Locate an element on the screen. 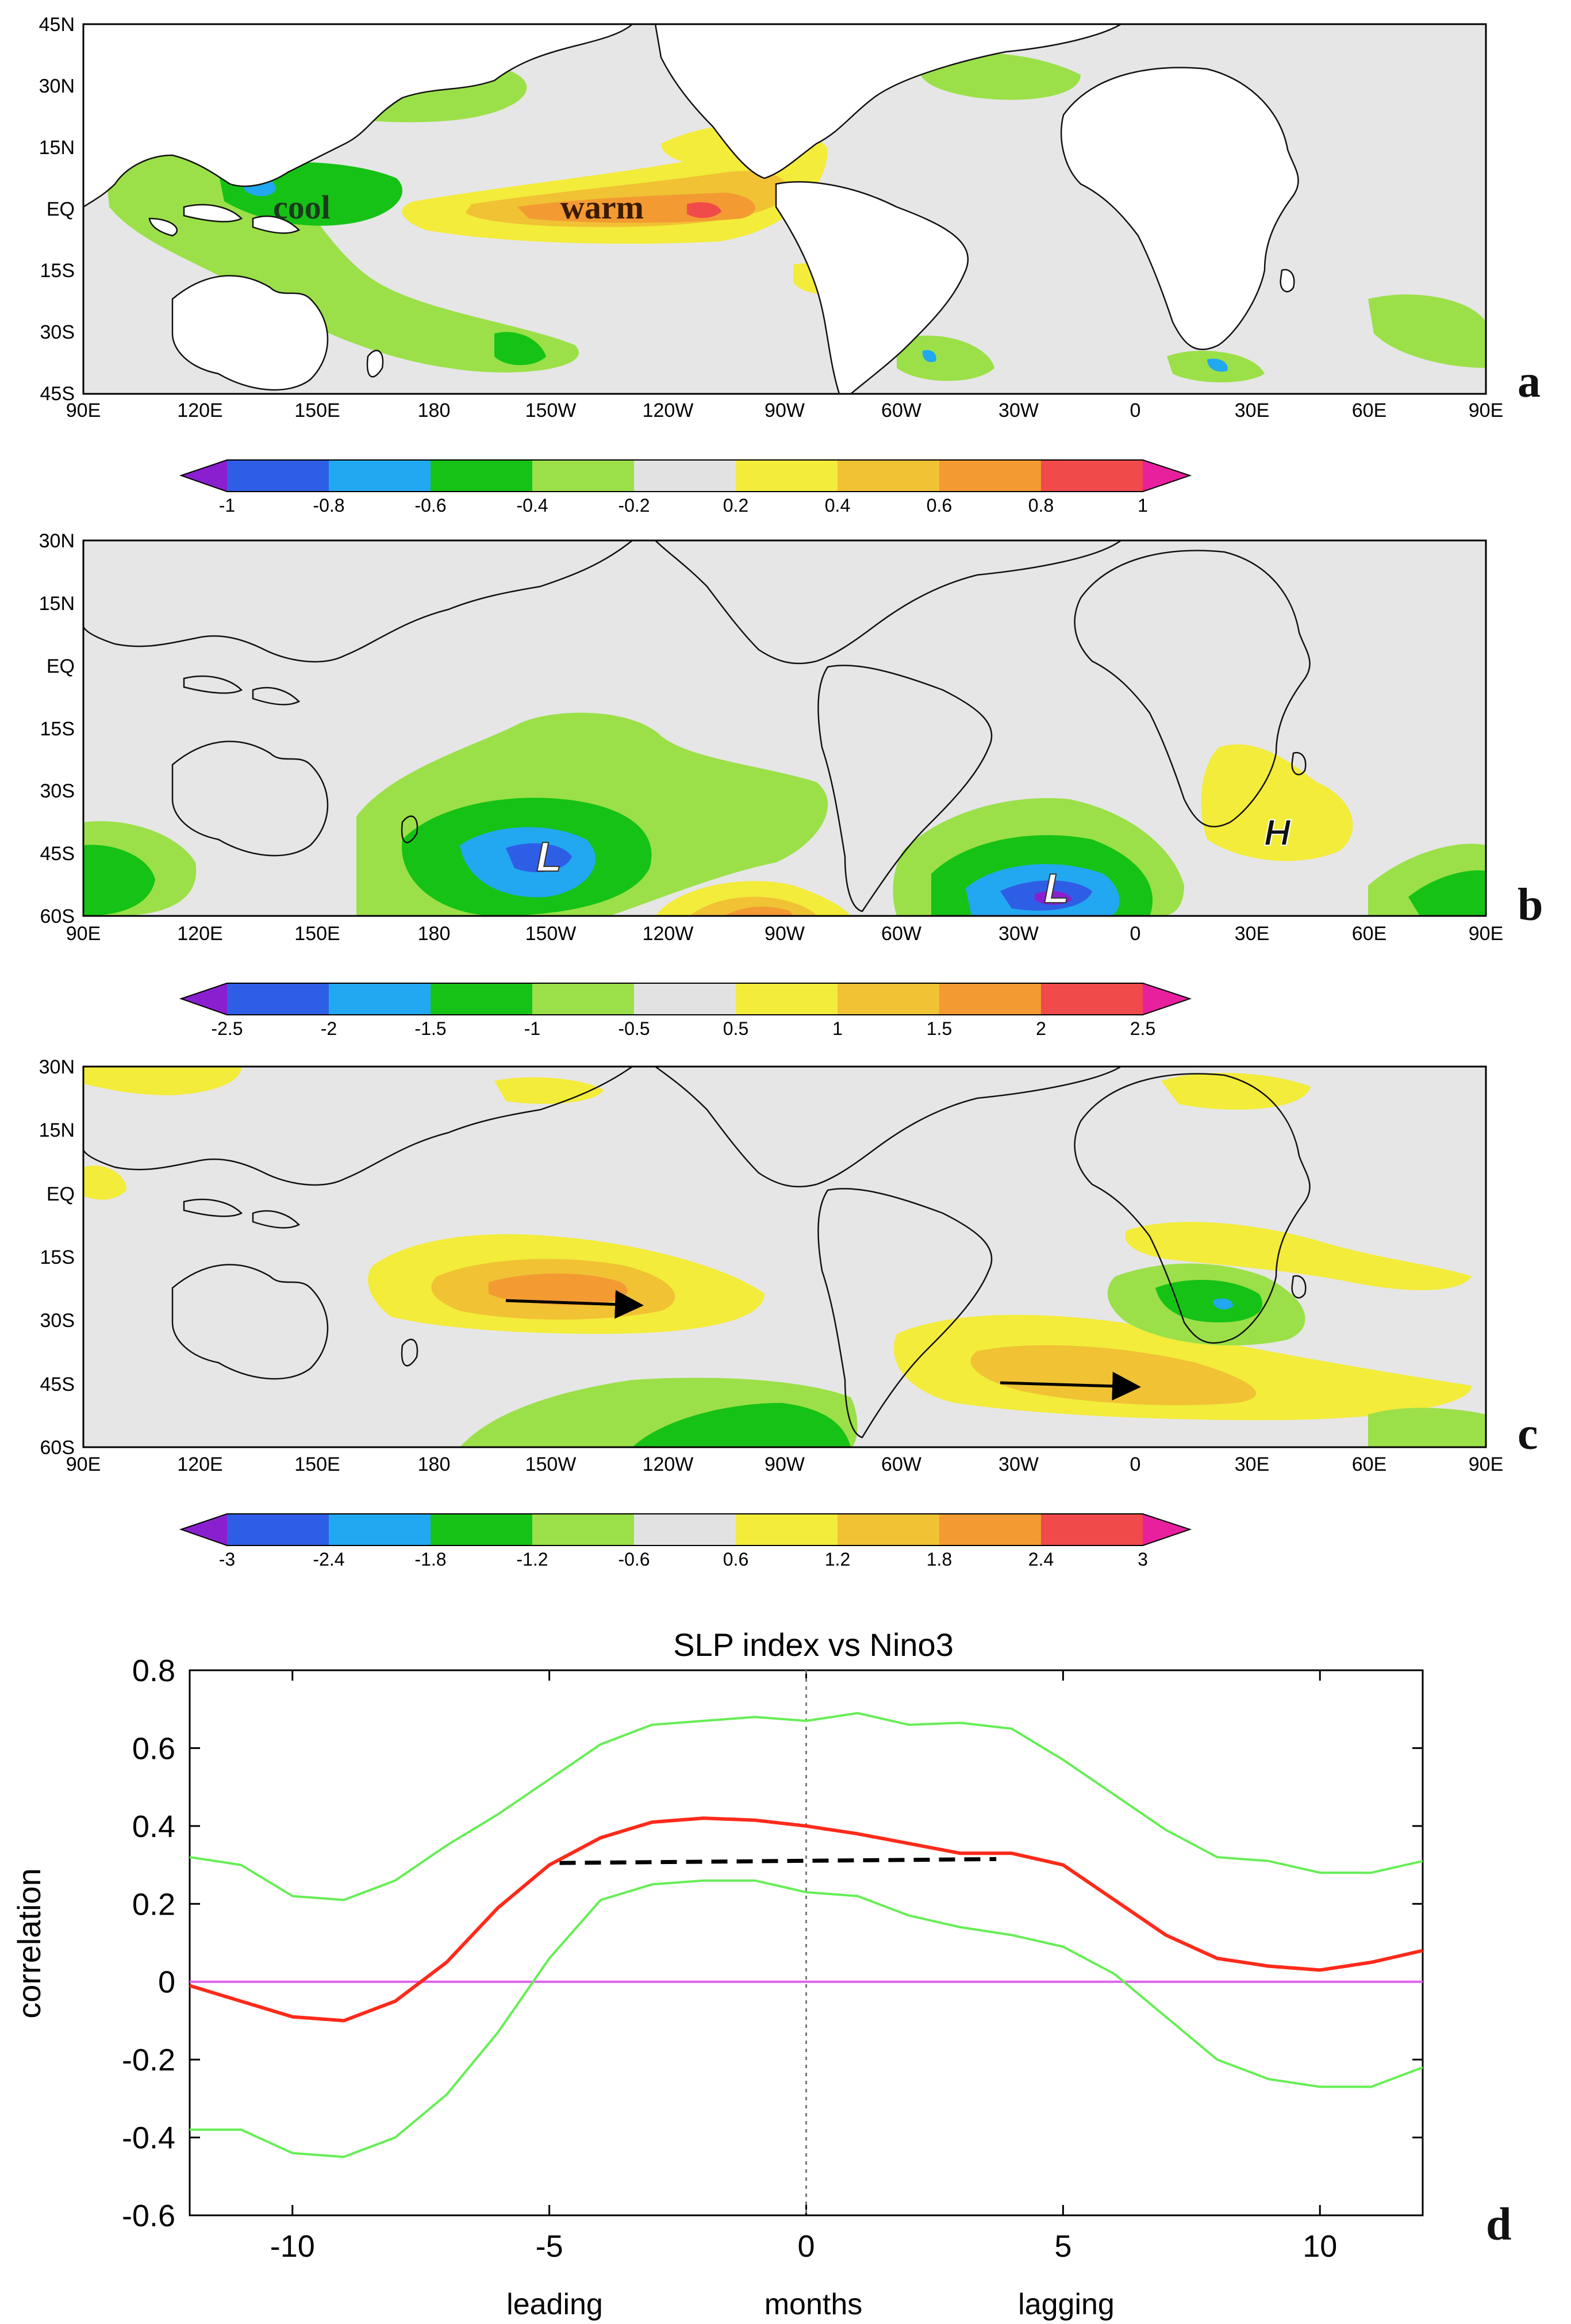 The height and width of the screenshot is (2324, 1571). colorbar-a-label: 0.6 is located at coordinates (939, 506).